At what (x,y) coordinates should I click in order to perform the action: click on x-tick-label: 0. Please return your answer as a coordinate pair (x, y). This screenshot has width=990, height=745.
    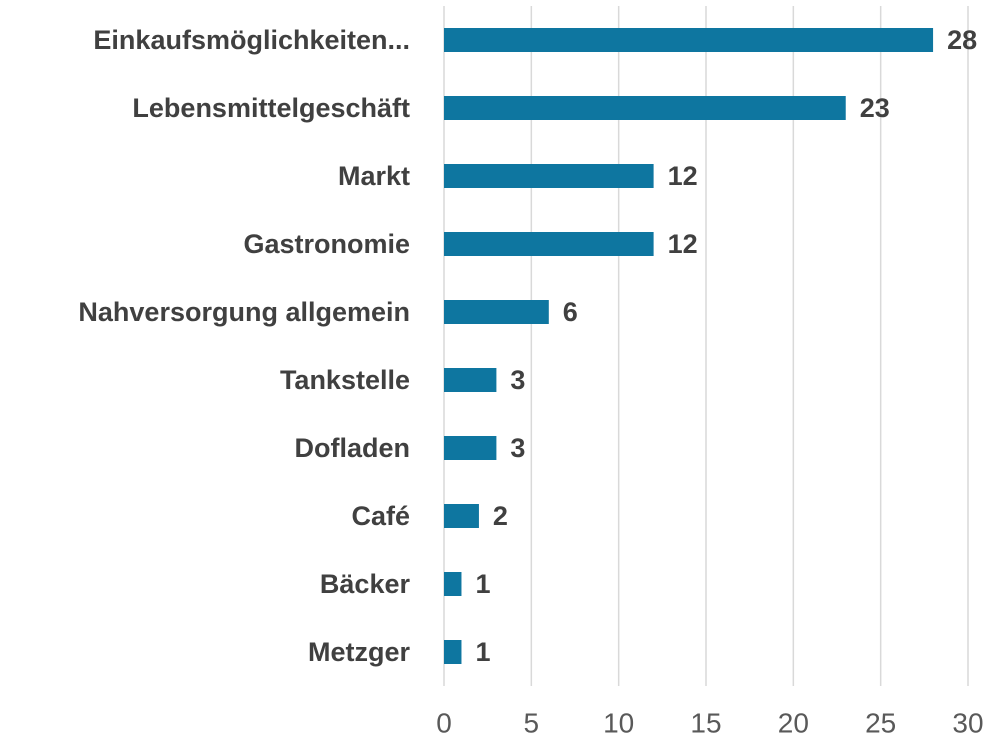
    Looking at the image, I should click on (444, 722).